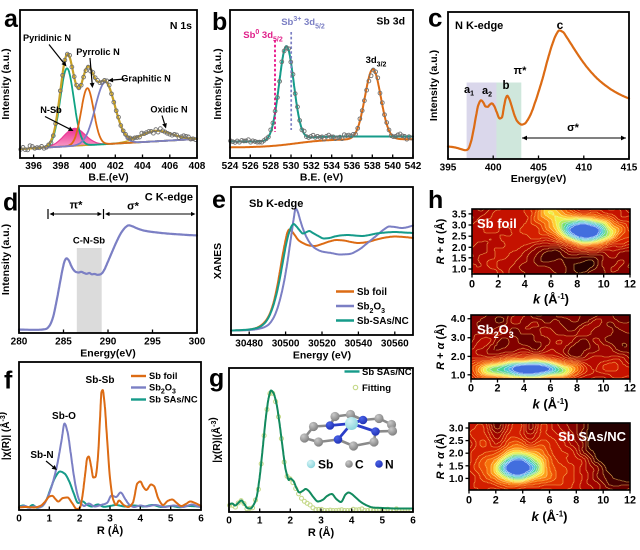  Describe the element at coordinates (6, 436) in the screenshot. I see `svg-text: |χ(R)| (Å-3)` at that location.